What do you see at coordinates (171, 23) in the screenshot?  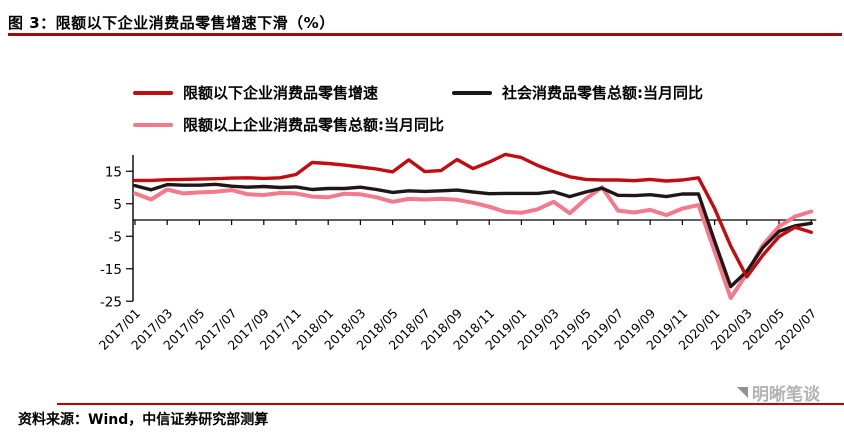 I see `figure-title: 图 3：限额以下企业消费品零售增速下滑（%）` at bounding box center [171, 23].